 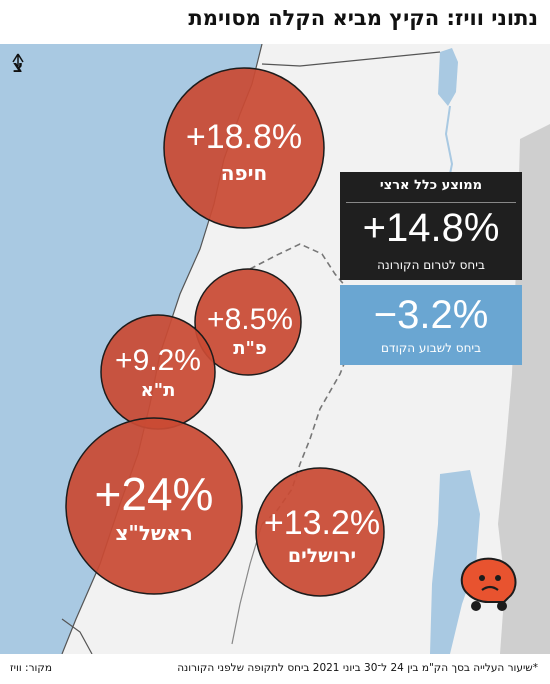 What do you see at coordinates (247, 584) in the screenshot?
I see `green-line` at bounding box center [247, 584].